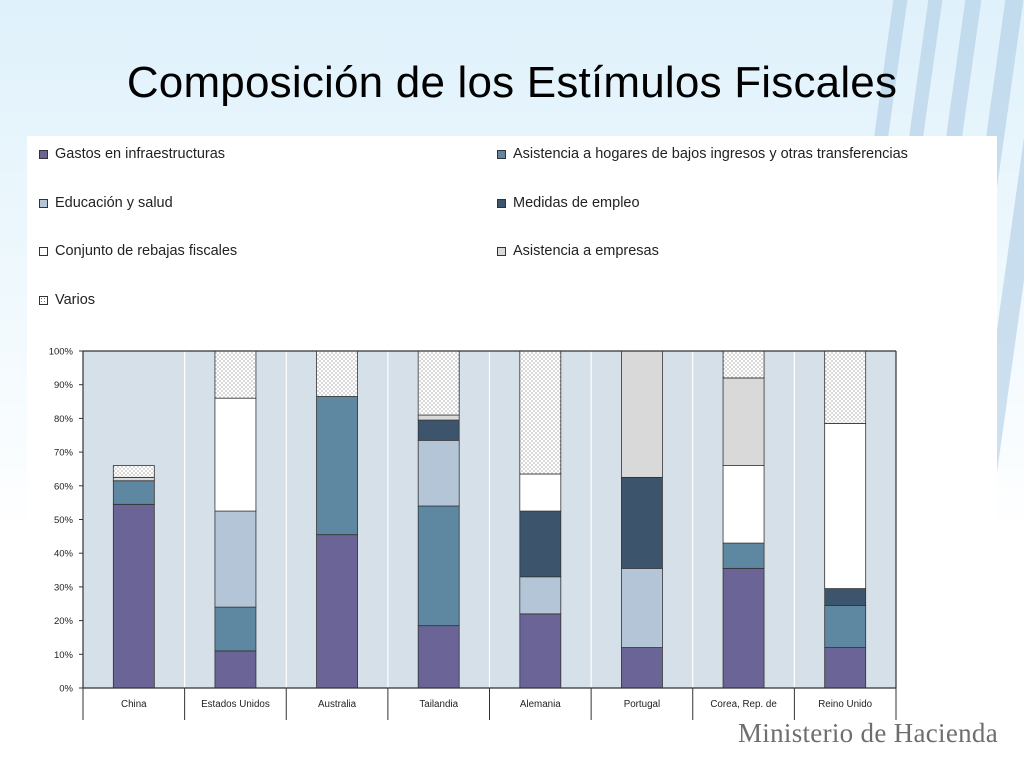  What do you see at coordinates (146, 251) in the screenshot?
I see `legend-label: Conjunto de rebajas fiscales` at bounding box center [146, 251].